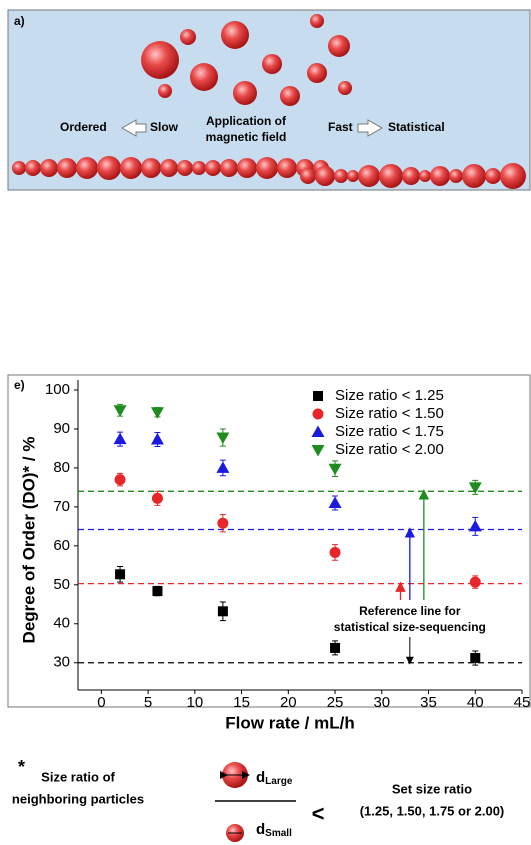  Describe the element at coordinates (274, 778) in the screenshot. I see `d-large: dLarge` at that location.